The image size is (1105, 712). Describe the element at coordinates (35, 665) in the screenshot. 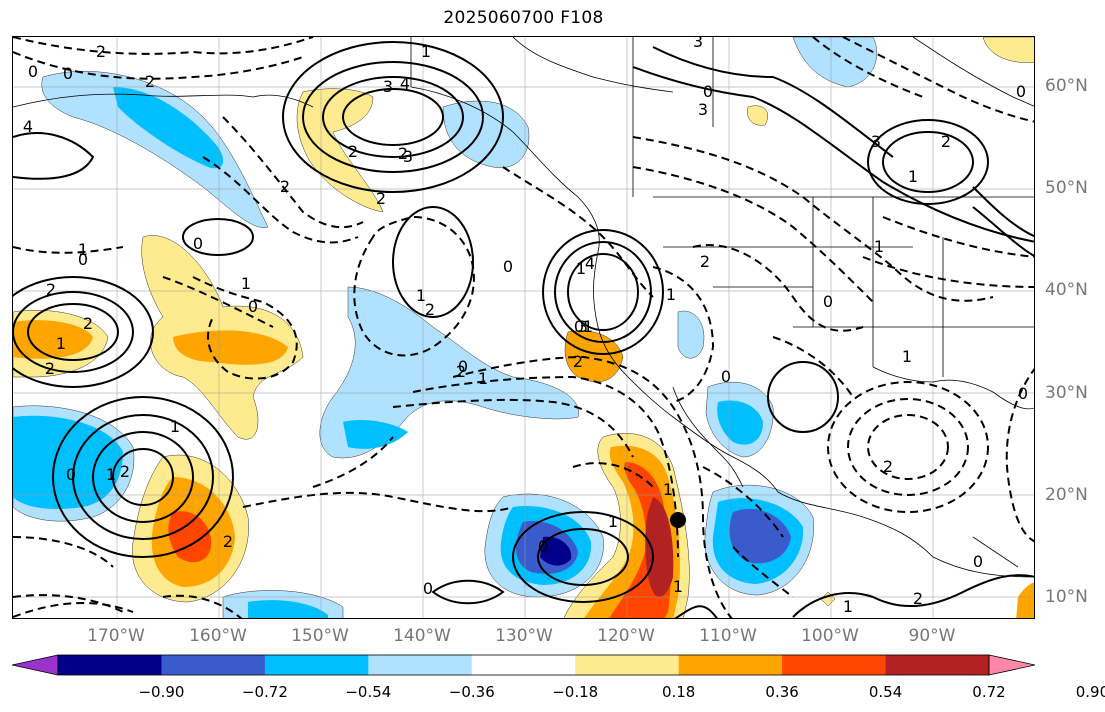

I see `colorbar-extend-low` at that location.